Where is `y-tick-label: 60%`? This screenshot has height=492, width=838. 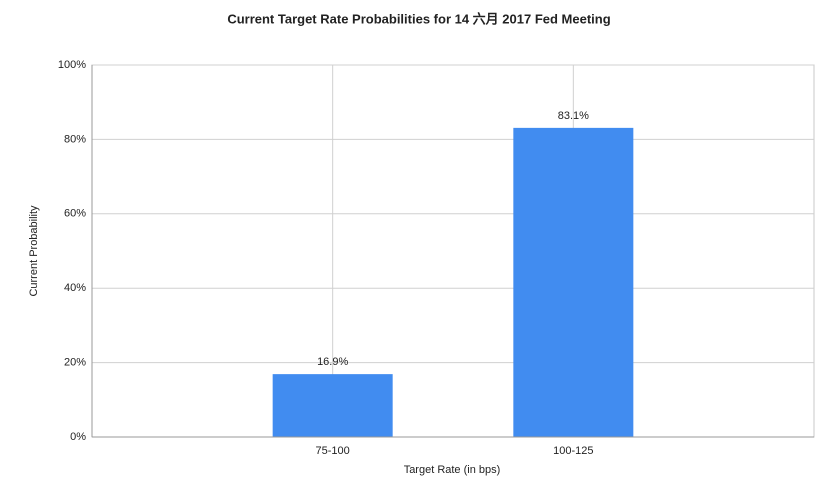 y-tick-label: 60% is located at coordinates (75, 214).